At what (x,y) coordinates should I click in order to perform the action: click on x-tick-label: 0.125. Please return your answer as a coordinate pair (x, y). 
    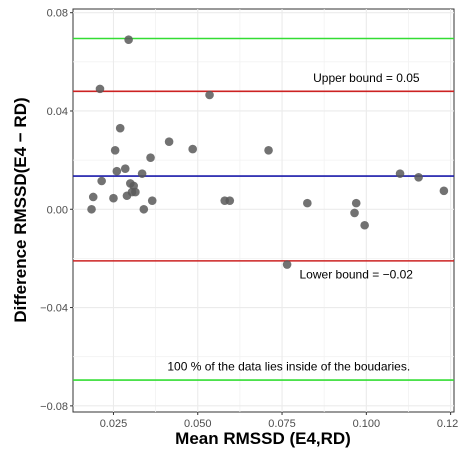
    Looking at the image, I should click on (447, 424).